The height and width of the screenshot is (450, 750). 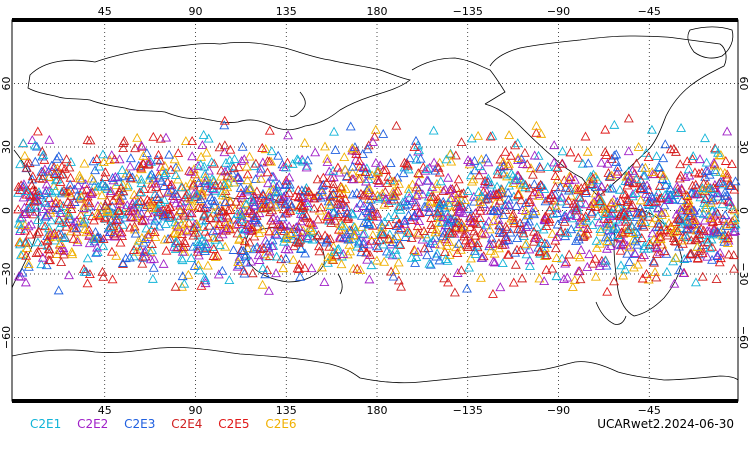 I want to click on bottom-lon-labels: 45 90 135 180 −135 −90 −45, so click(x=379, y=410).